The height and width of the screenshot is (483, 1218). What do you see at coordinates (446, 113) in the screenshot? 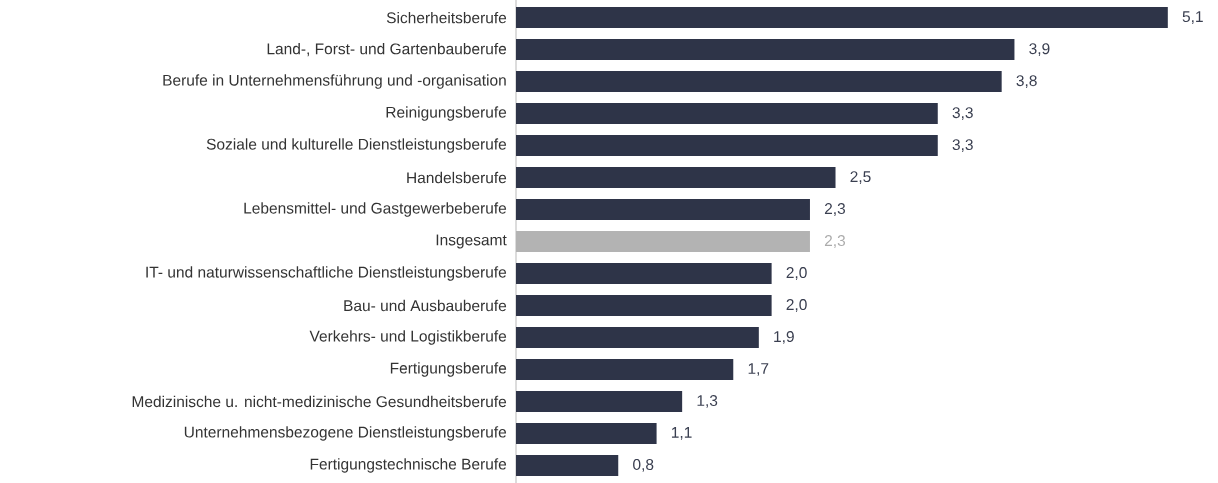
I see `y-tick-label: Reinigungsberufe` at bounding box center [446, 113].